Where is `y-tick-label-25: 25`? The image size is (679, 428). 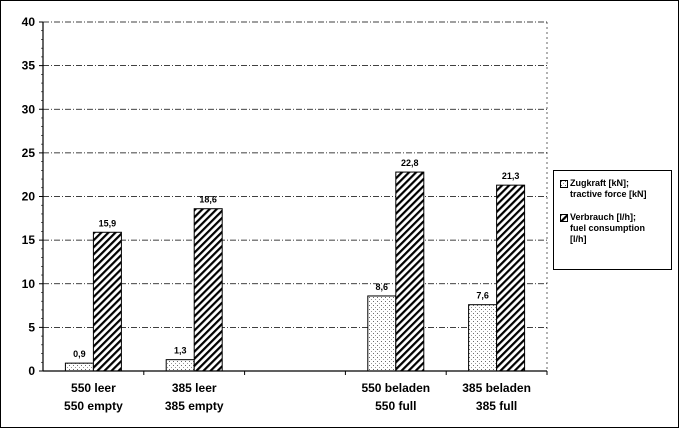
y-tick-label-25: 25 is located at coordinates (29, 153).